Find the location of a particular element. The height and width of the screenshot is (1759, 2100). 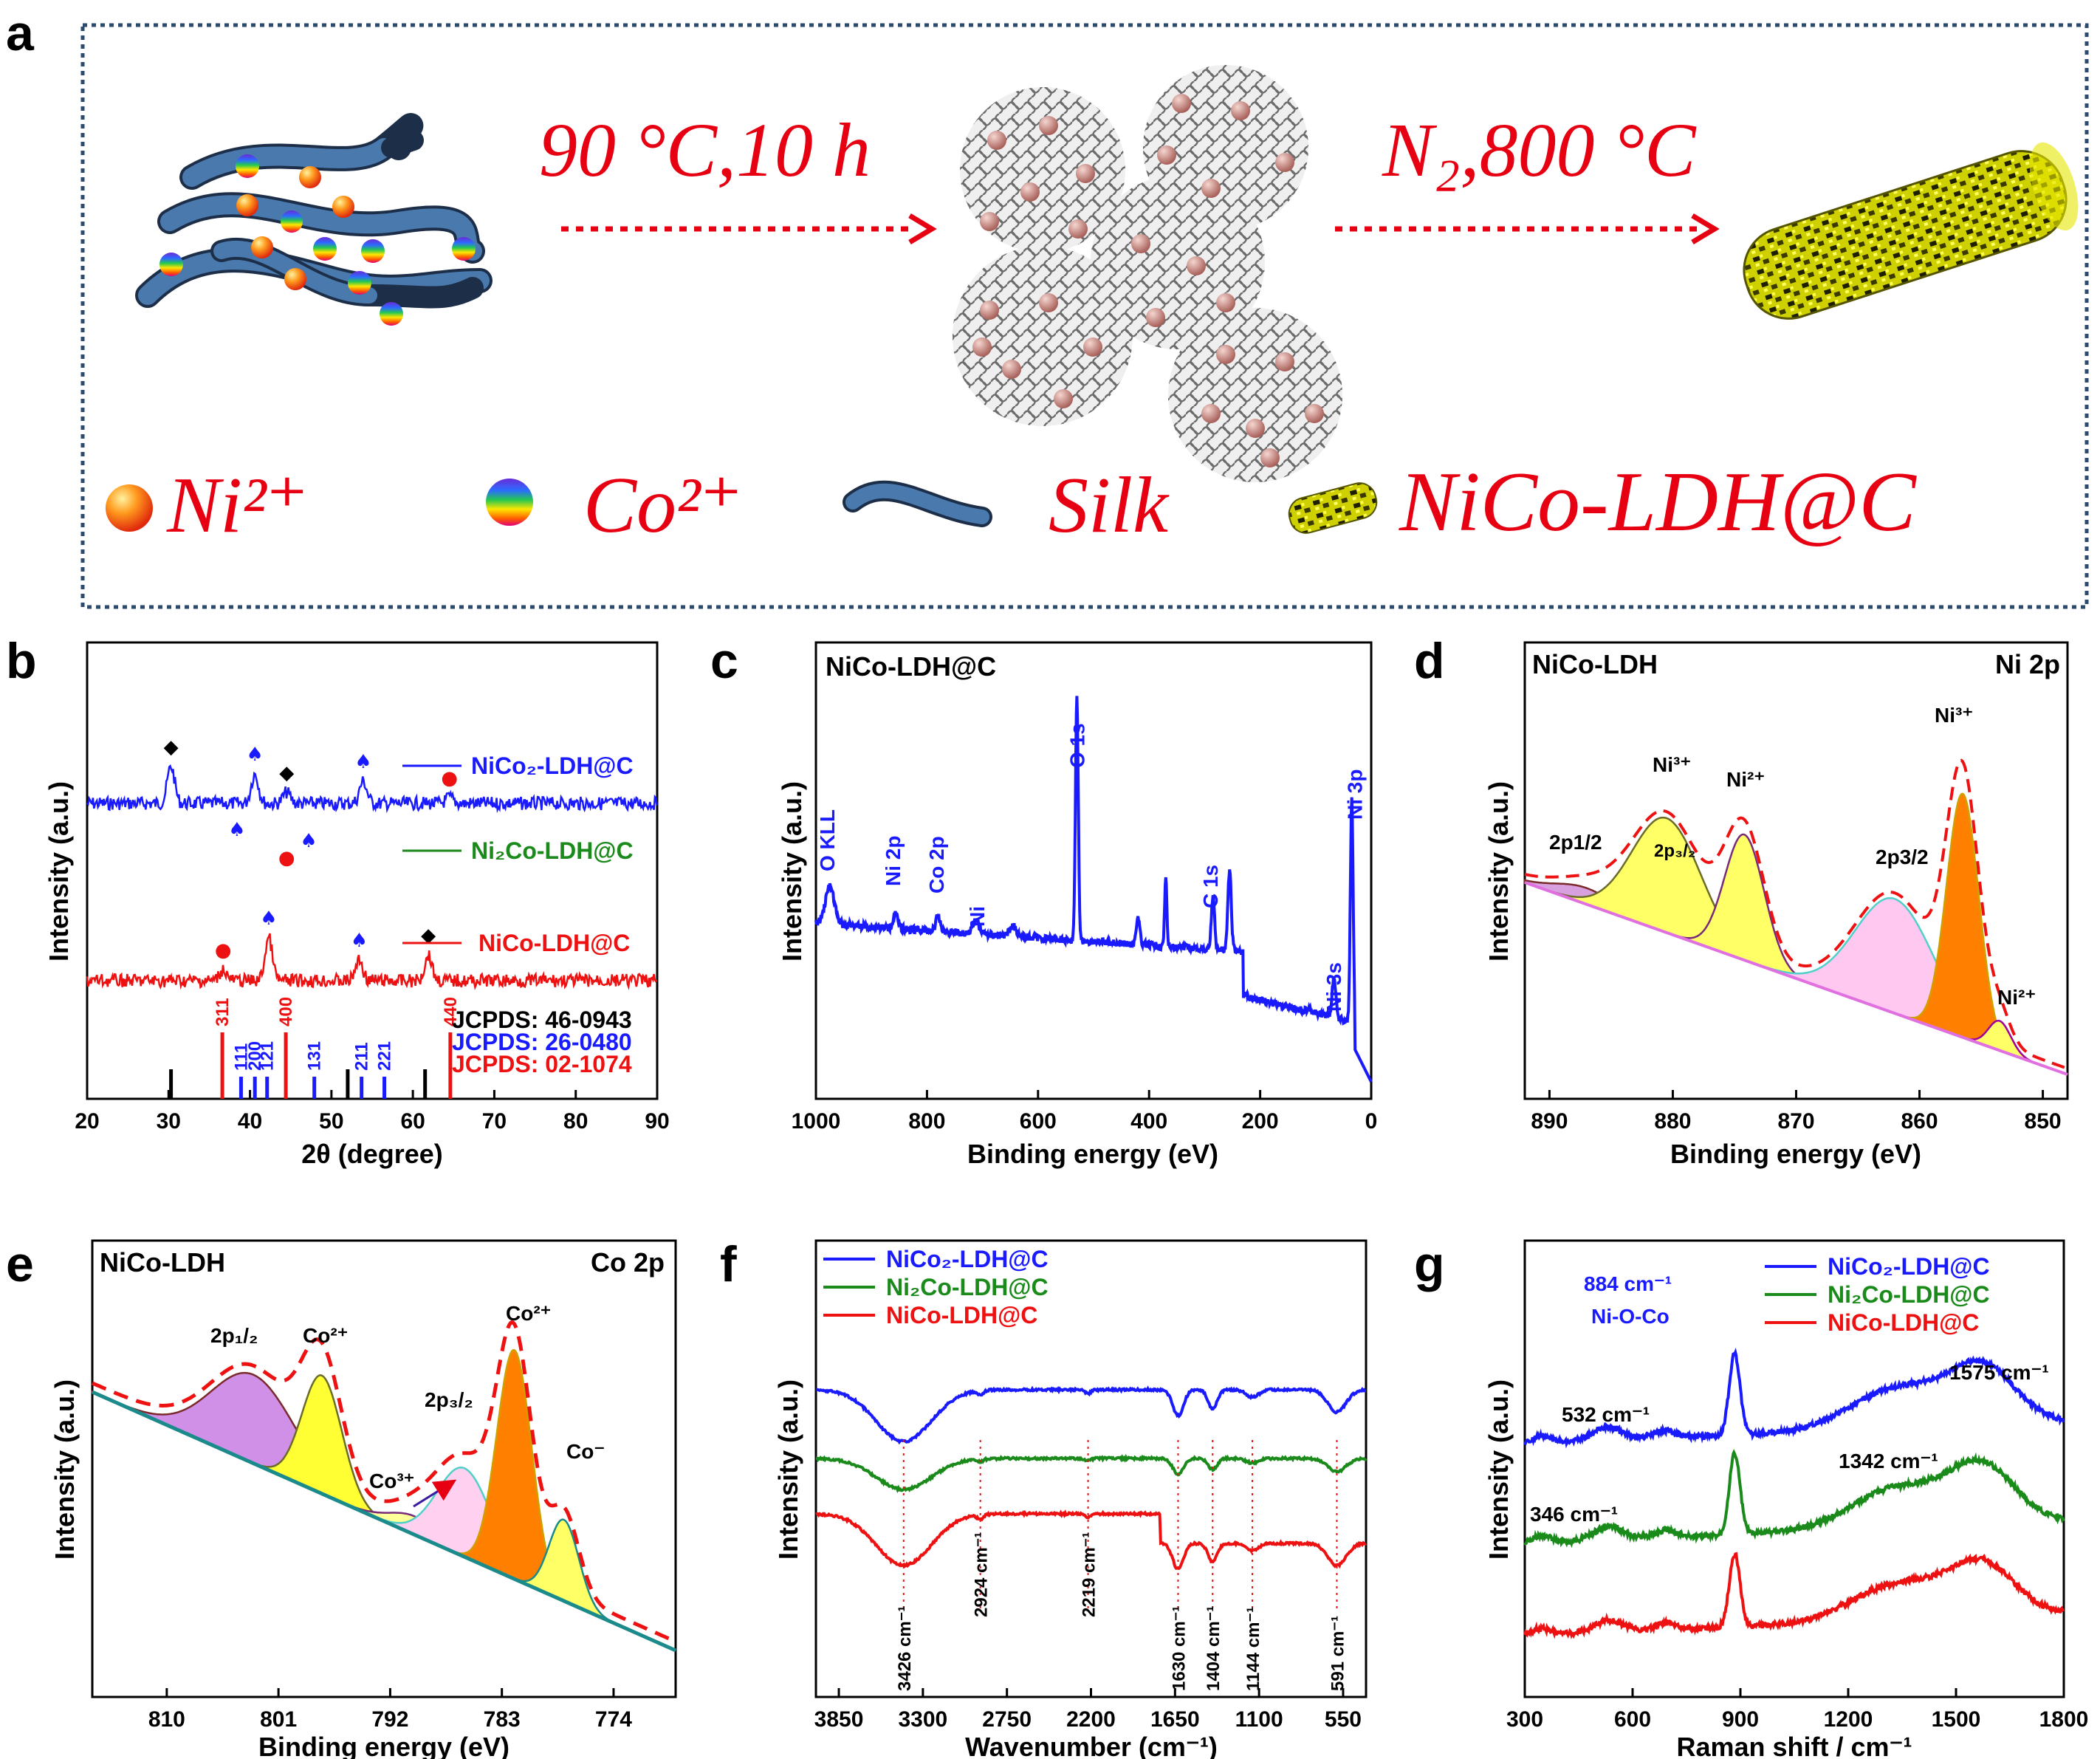

xps-peak-label: C 1s is located at coordinates (1210, 887).